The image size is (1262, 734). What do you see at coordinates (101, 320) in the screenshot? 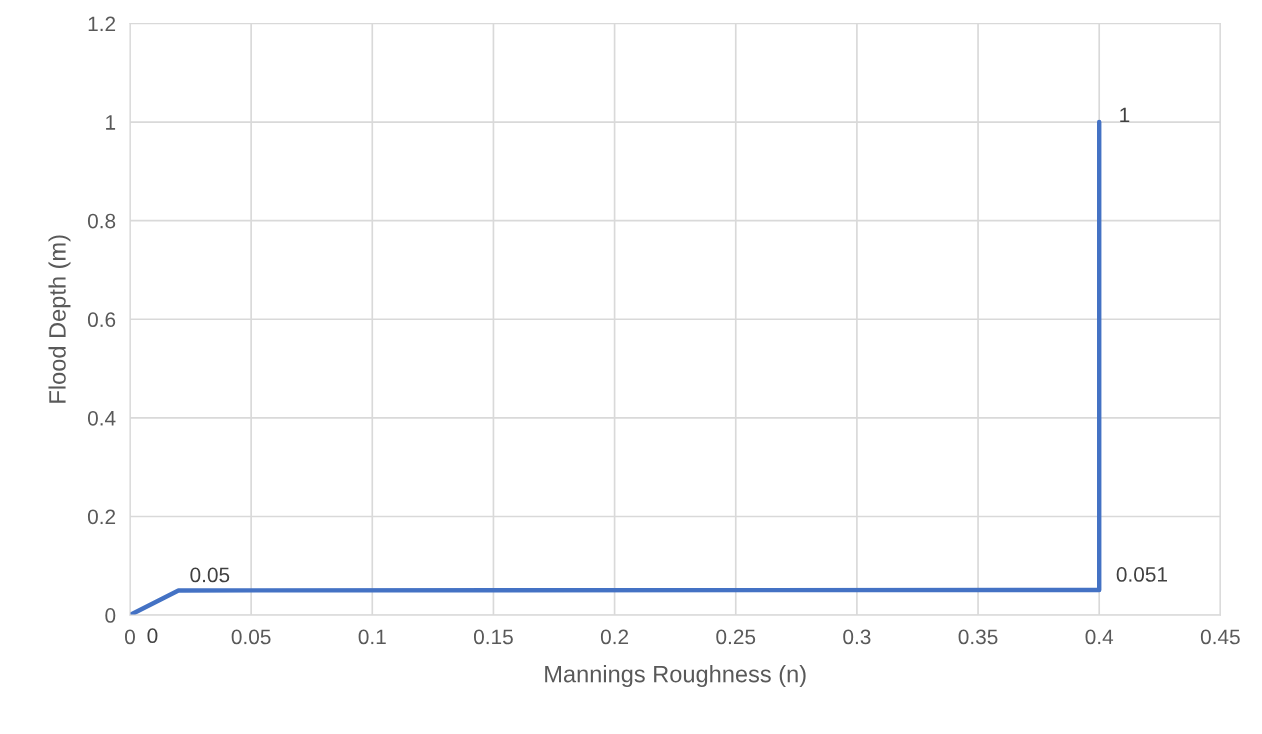
I see `y-tick-label: 0.6` at bounding box center [101, 320].